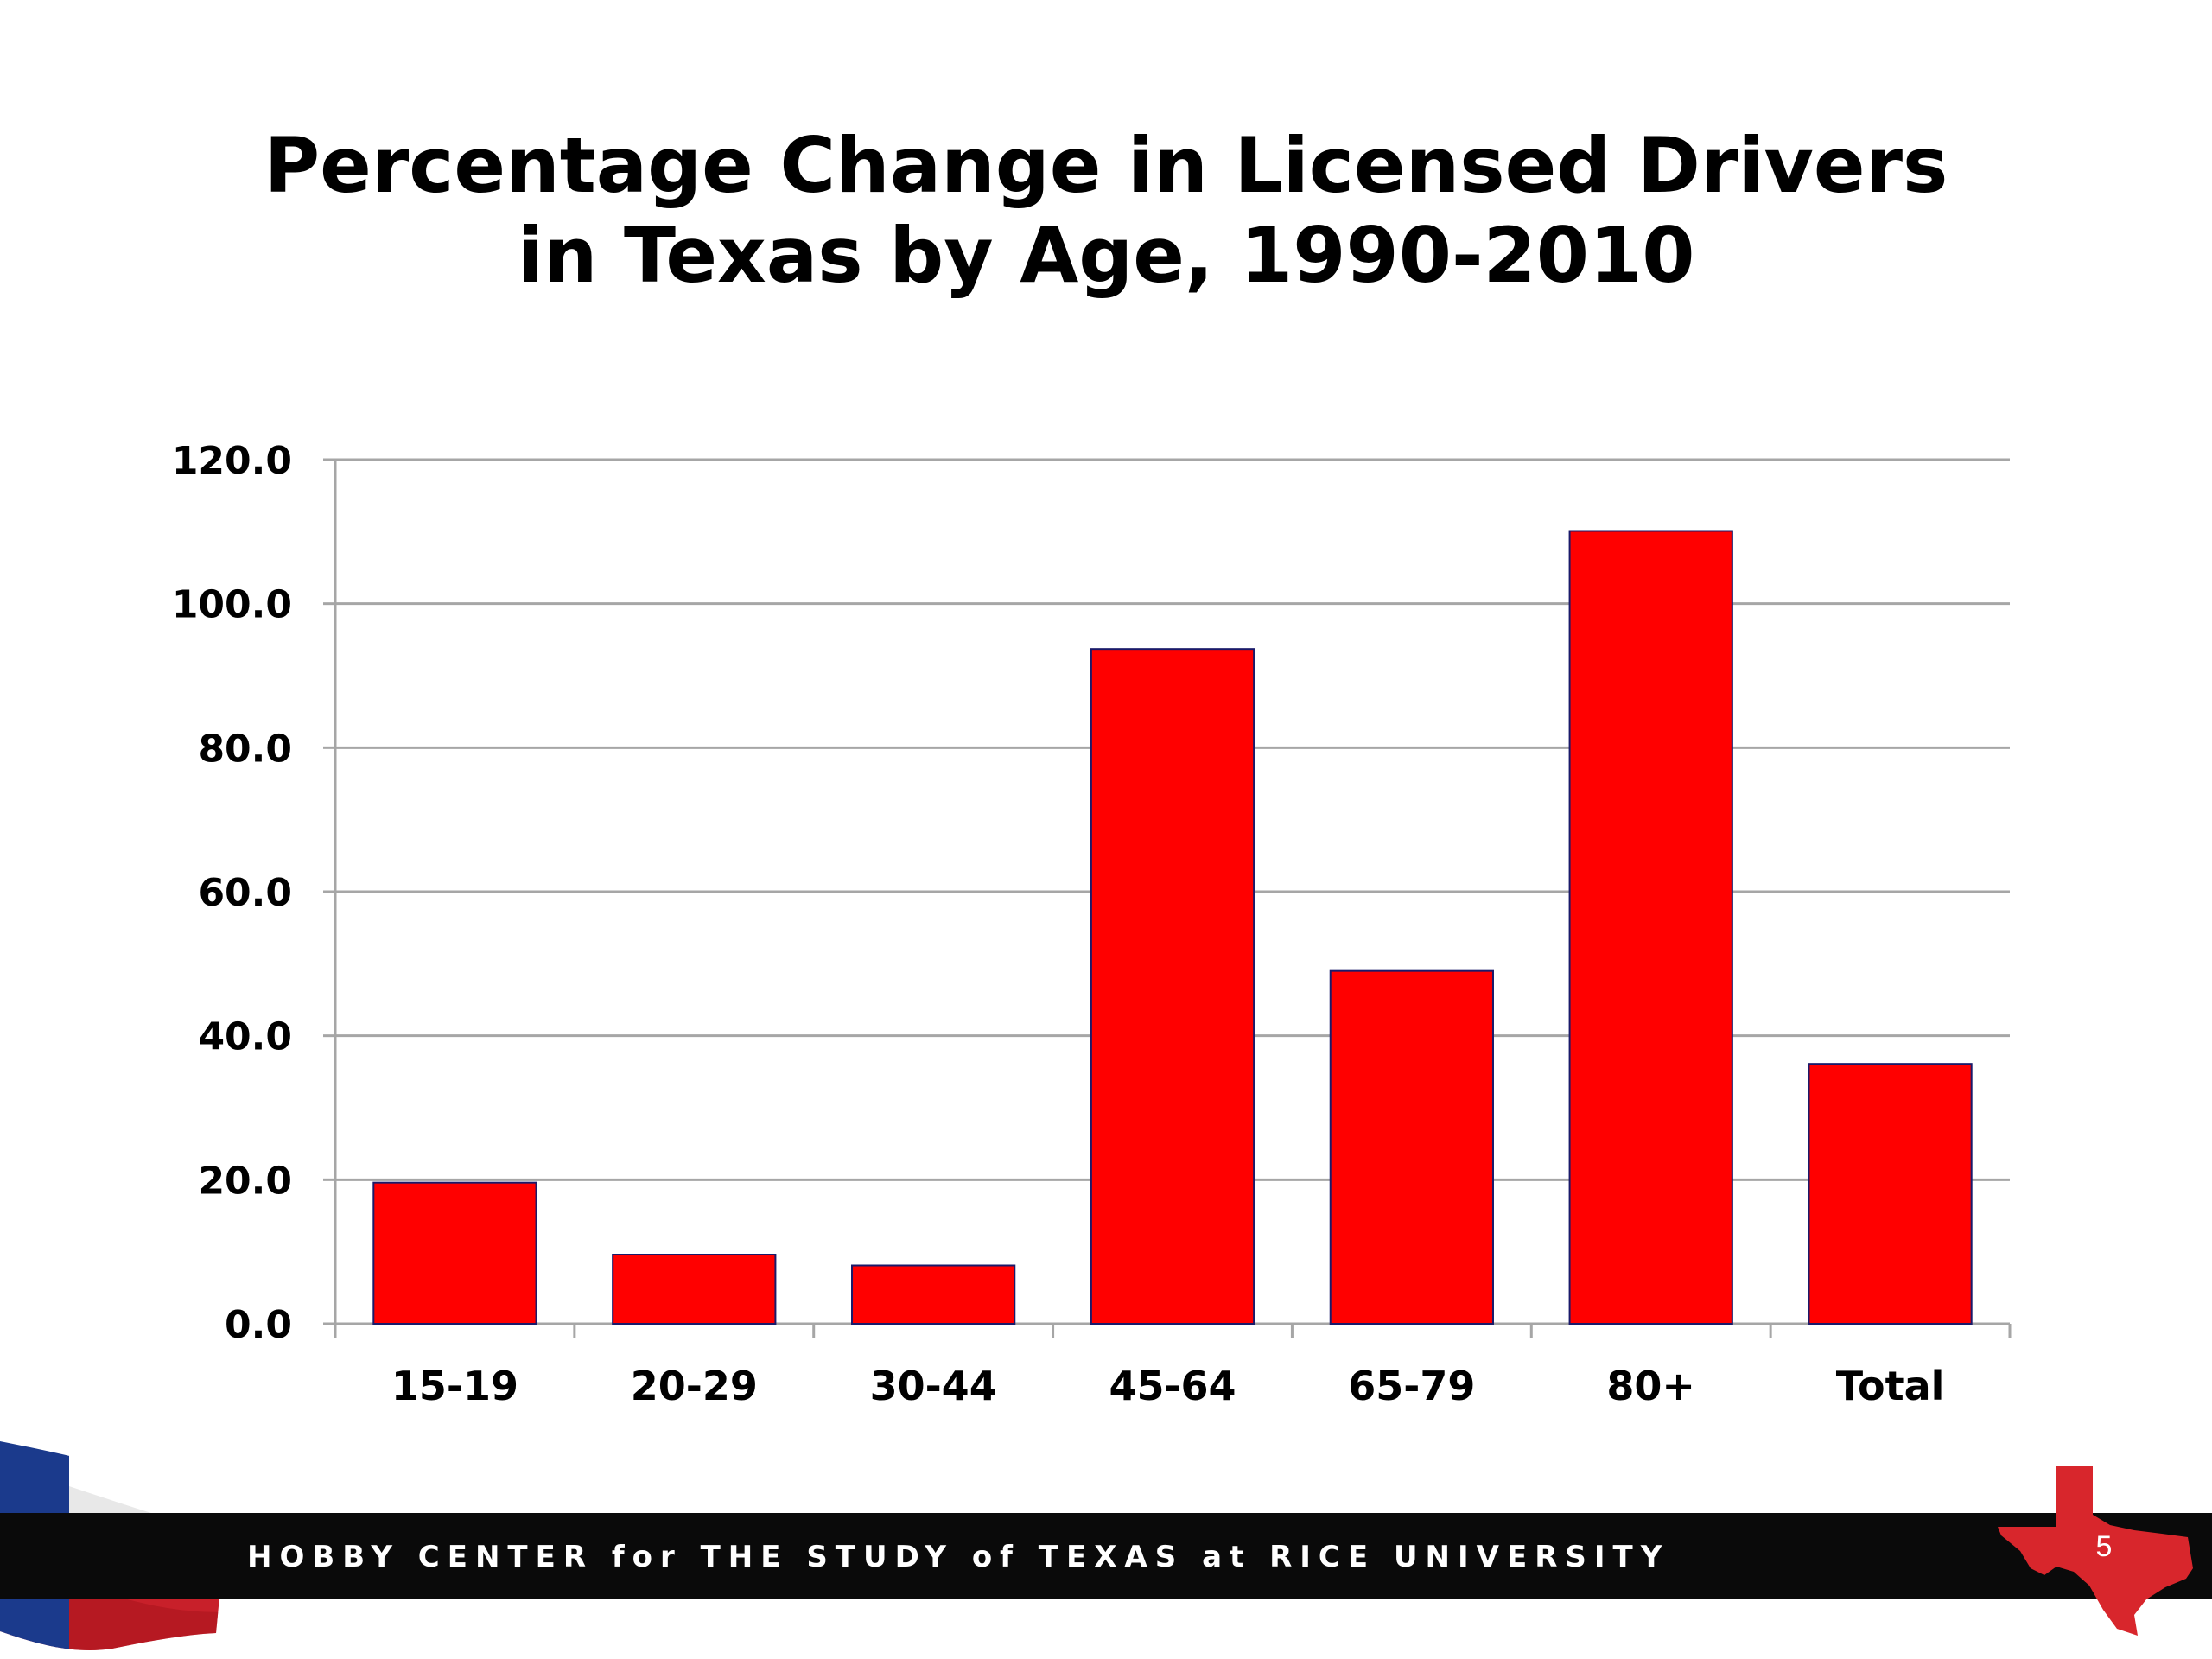 Image resolution: width=2212 pixels, height=1659 pixels. Describe the element at coordinates (258, 1325) in the screenshot. I see `y-tick-label: 0.0` at that location.